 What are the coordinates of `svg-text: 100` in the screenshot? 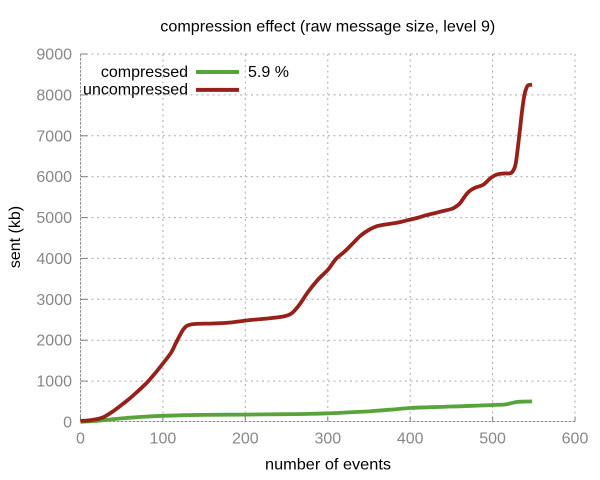 It's located at (163, 439).